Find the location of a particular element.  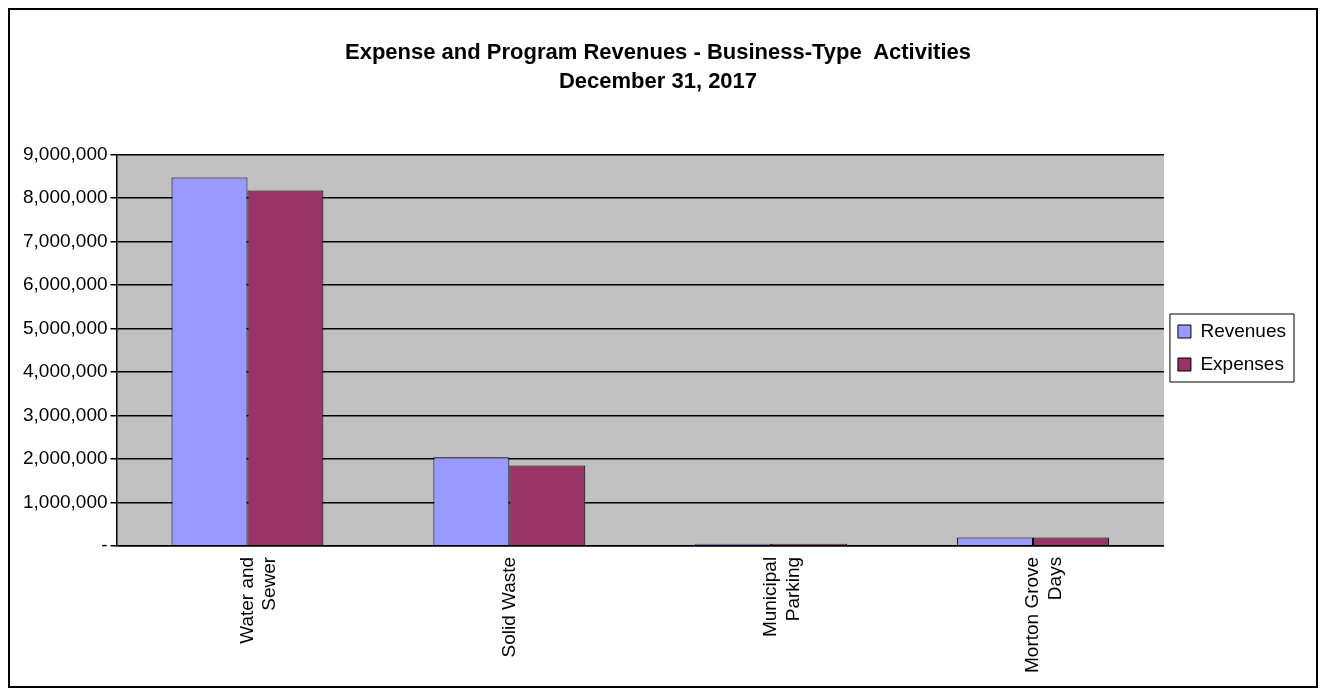

y-tick-label: 1,000,000 is located at coordinates (65, 501).